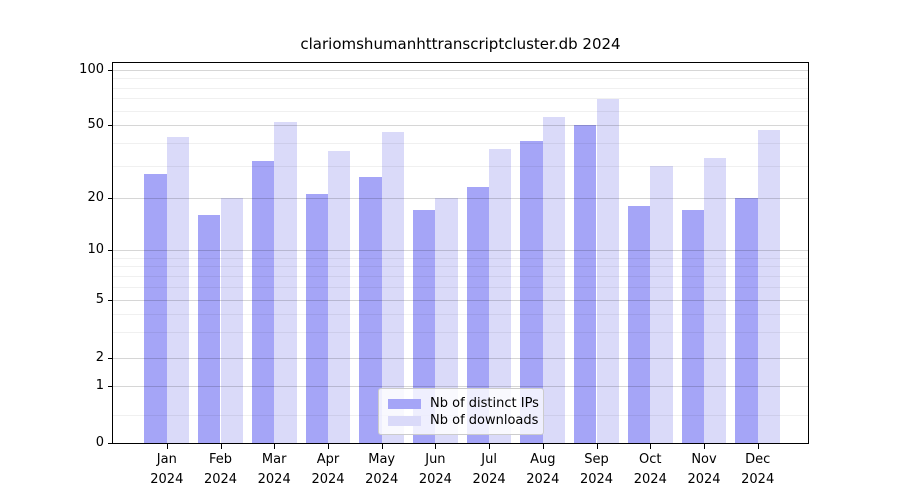 This screenshot has height=500, width=900. Describe the element at coordinates (285, 282) in the screenshot. I see `bar-mar-nb-of-downloads` at that location.